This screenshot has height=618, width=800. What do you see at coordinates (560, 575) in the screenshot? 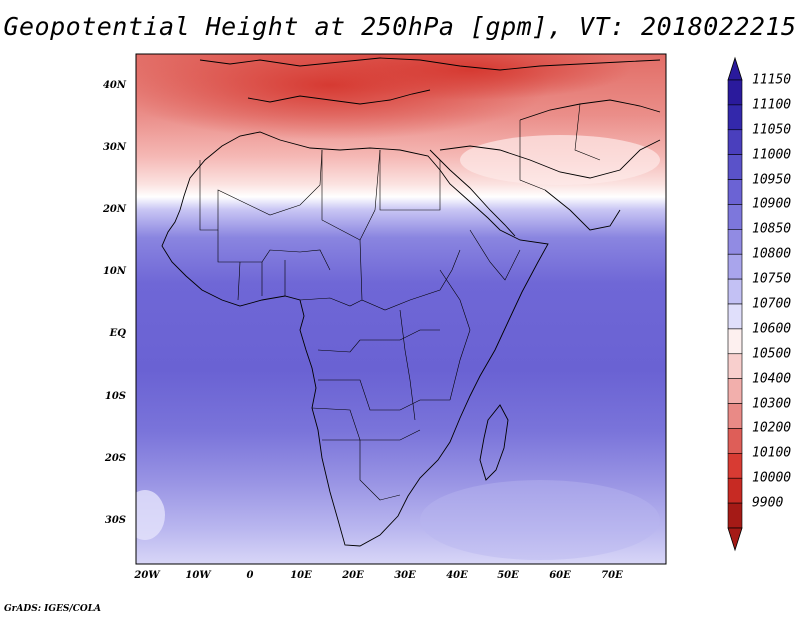
I see `lon-label: 60E` at bounding box center [560, 575].